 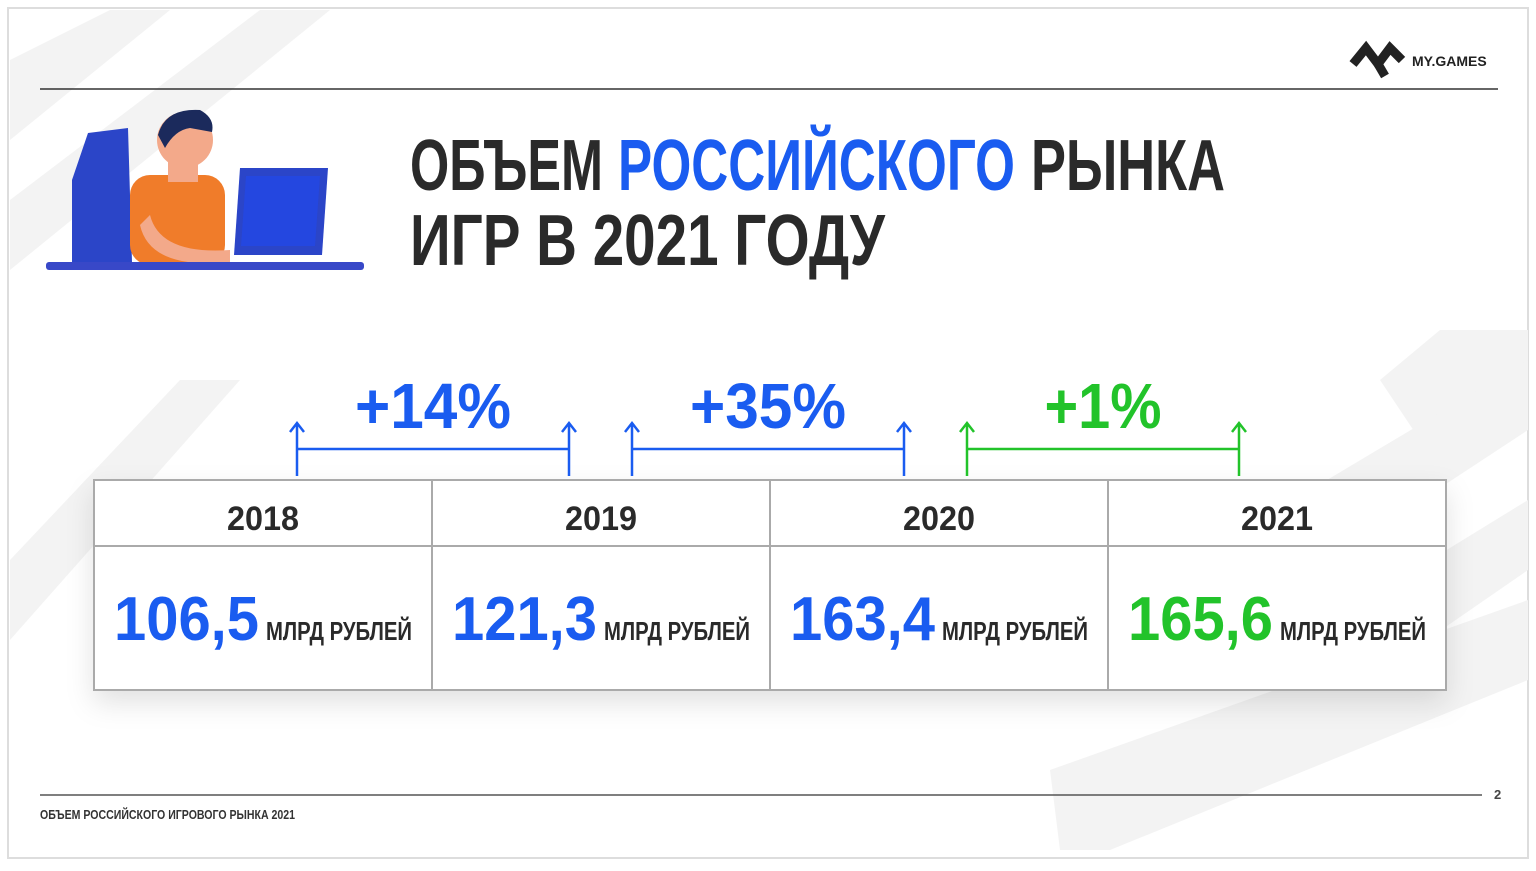 I want to click on illustration, so click(x=205, y=189).